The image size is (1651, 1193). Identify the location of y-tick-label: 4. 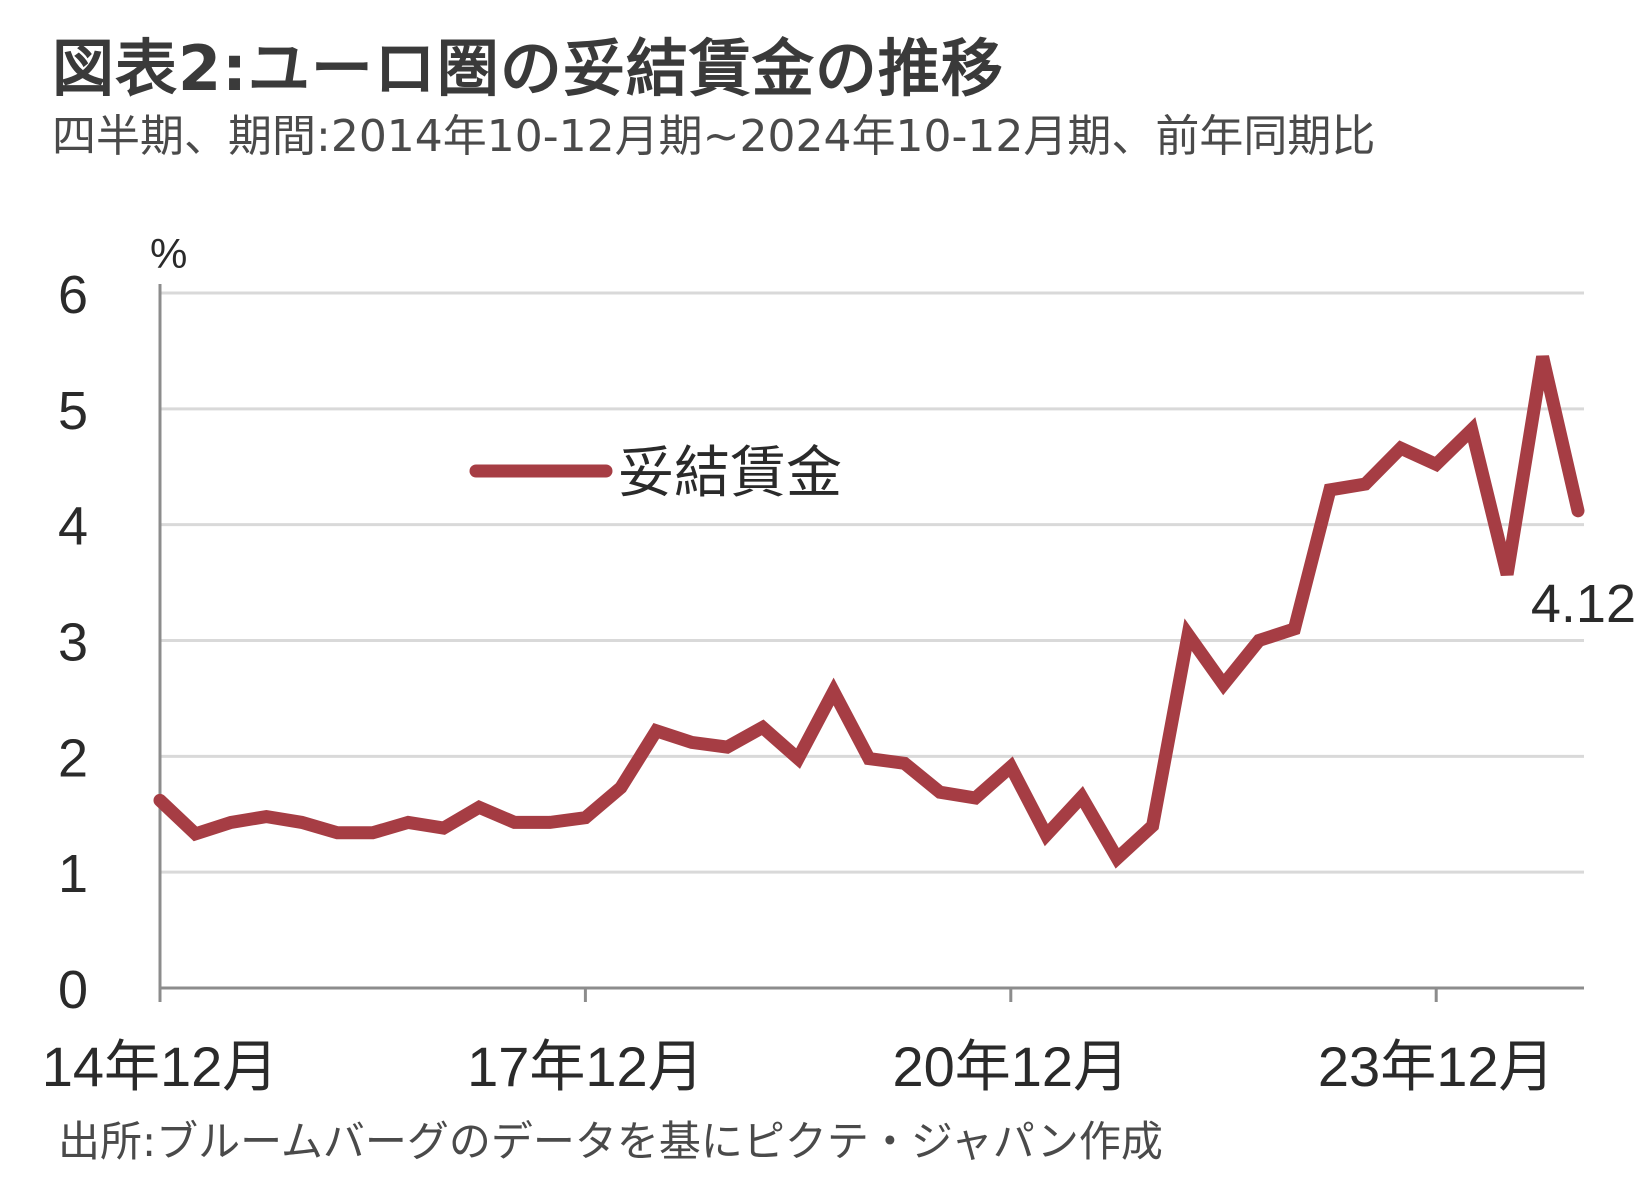
(73, 527).